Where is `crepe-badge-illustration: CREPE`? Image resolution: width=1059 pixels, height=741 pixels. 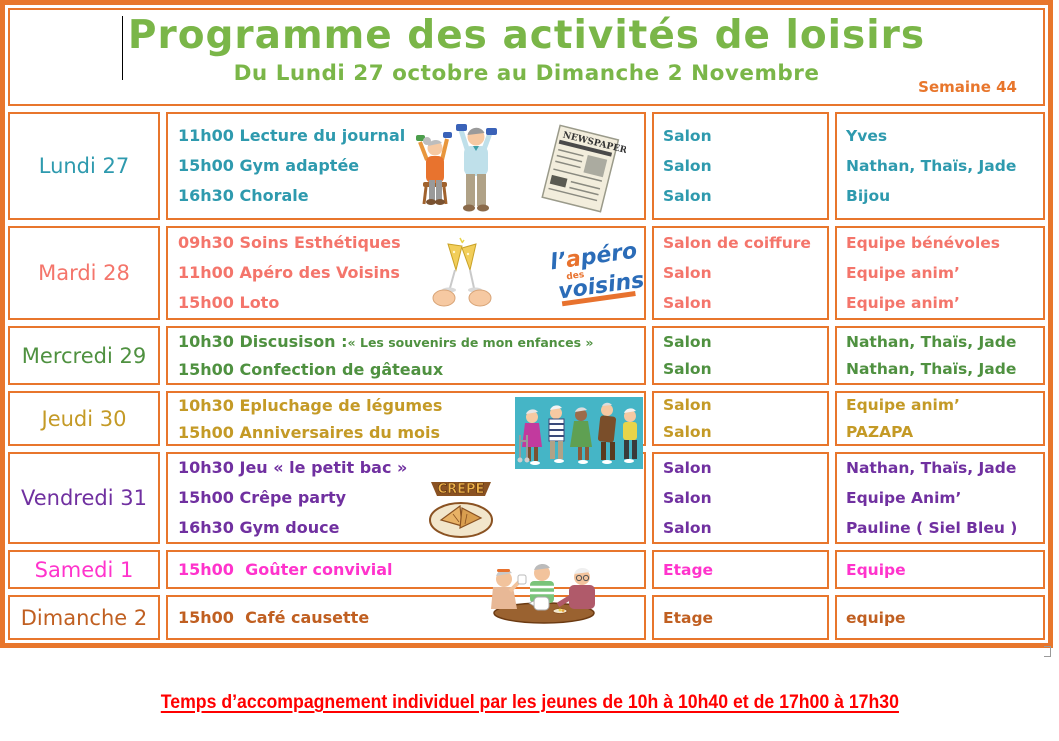
crepe-badge-illustration: CREPE is located at coordinates (461, 510).